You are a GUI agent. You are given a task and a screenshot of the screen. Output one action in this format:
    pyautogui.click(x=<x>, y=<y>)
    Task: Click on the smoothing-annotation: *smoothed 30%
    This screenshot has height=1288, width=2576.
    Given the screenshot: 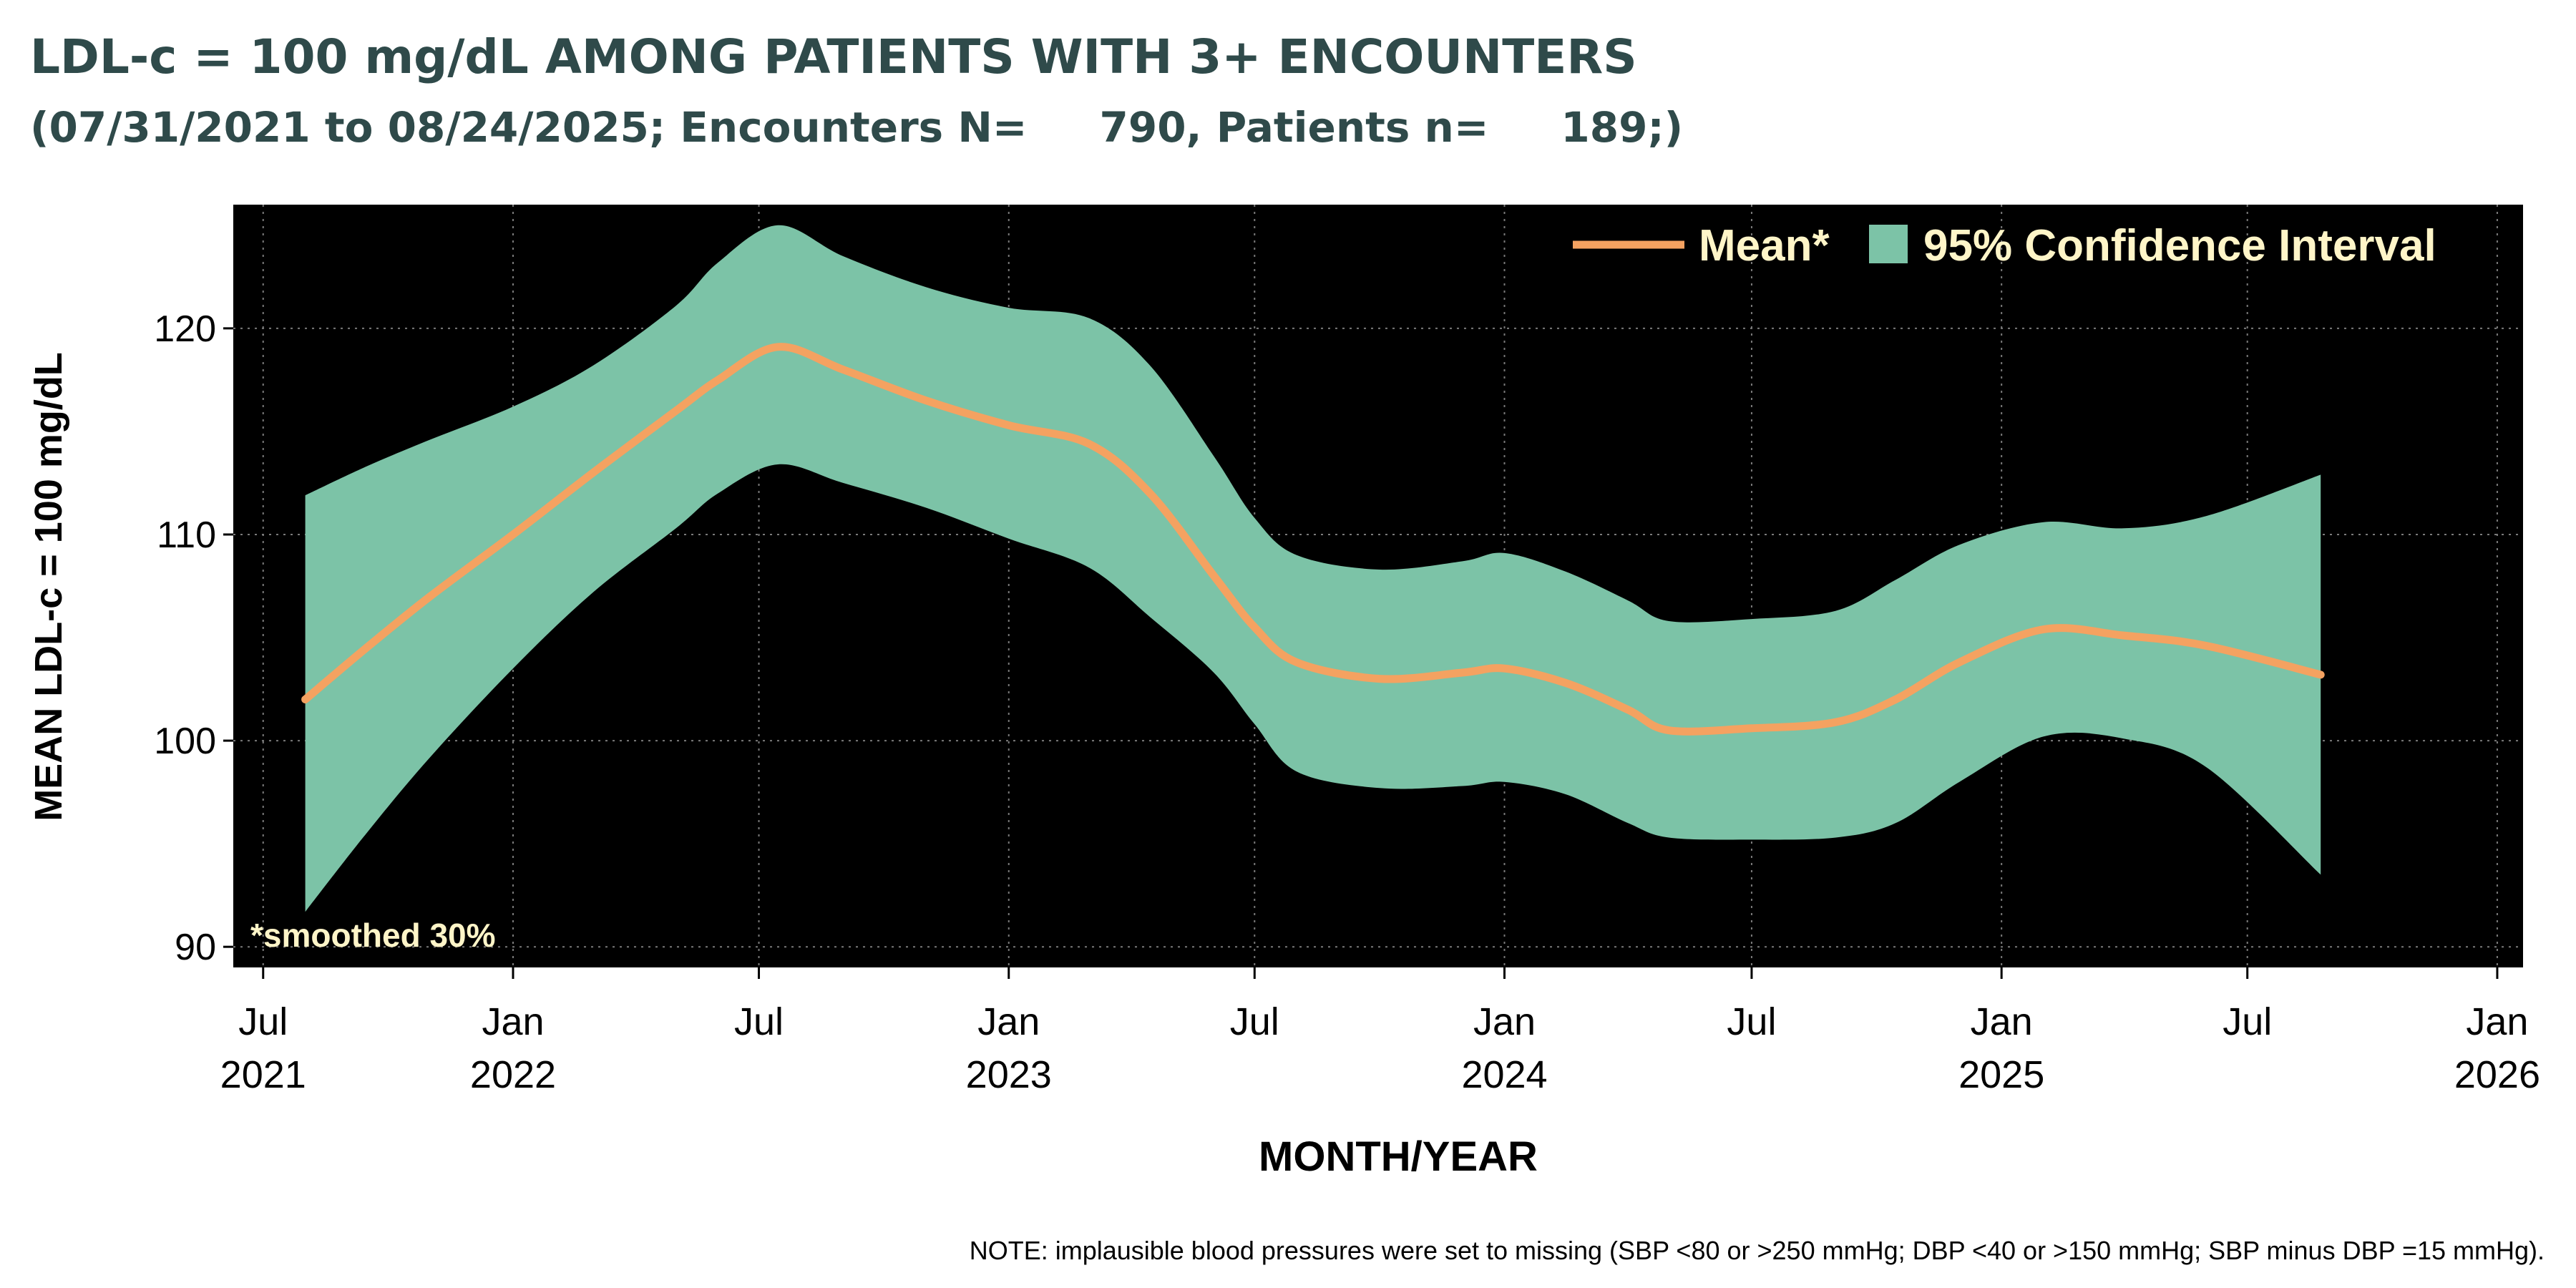 What is the action you would take?
    pyautogui.click(x=373, y=935)
    